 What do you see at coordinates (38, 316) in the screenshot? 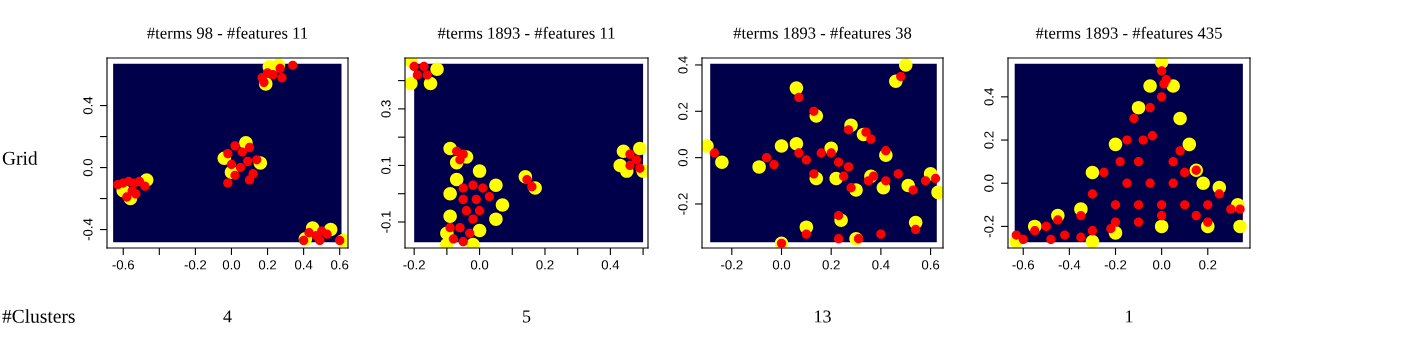
I see `text: #Clusters` at bounding box center [38, 316].